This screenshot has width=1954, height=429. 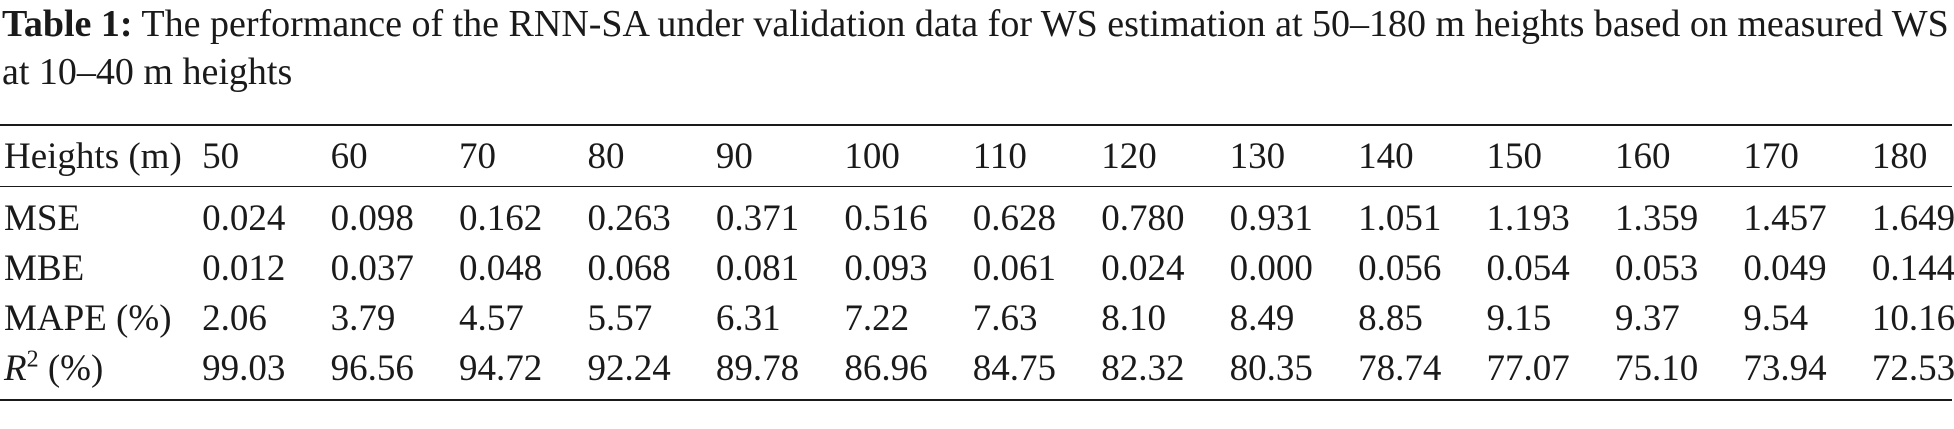 I want to click on table-cell: 0.093, so click(x=886, y=268).